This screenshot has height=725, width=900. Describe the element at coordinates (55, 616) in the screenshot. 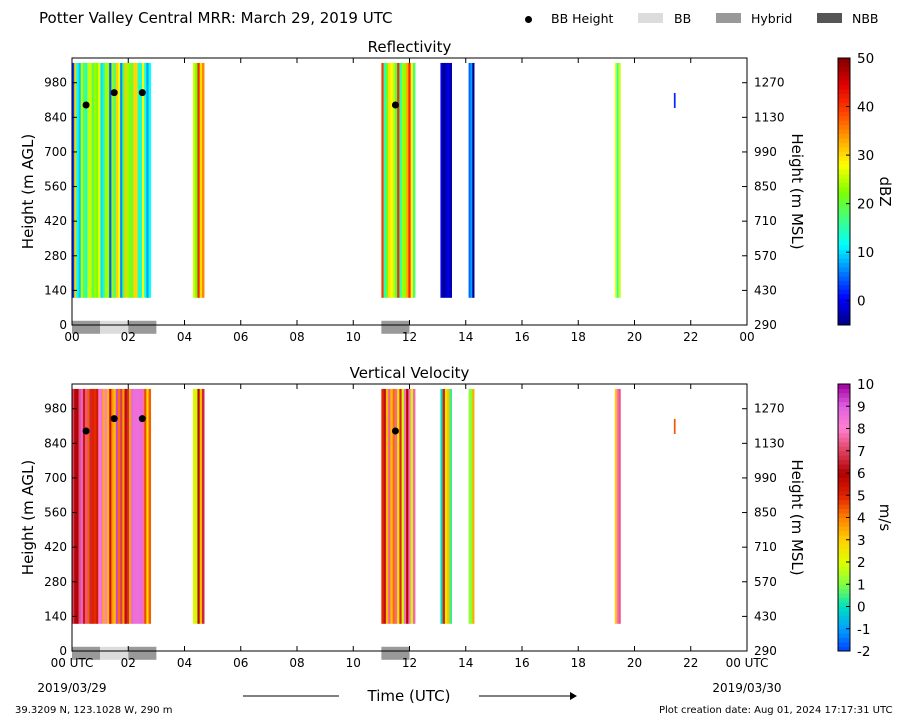

I see `velocity-y-tick-label: 140` at that location.